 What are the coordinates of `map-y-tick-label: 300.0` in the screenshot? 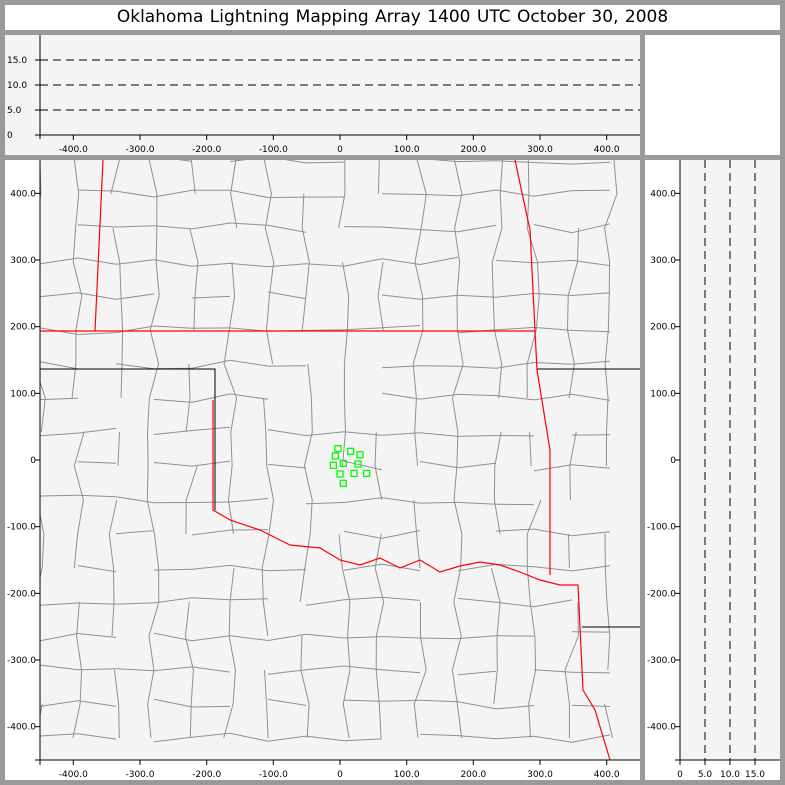 It's located at (23, 261).